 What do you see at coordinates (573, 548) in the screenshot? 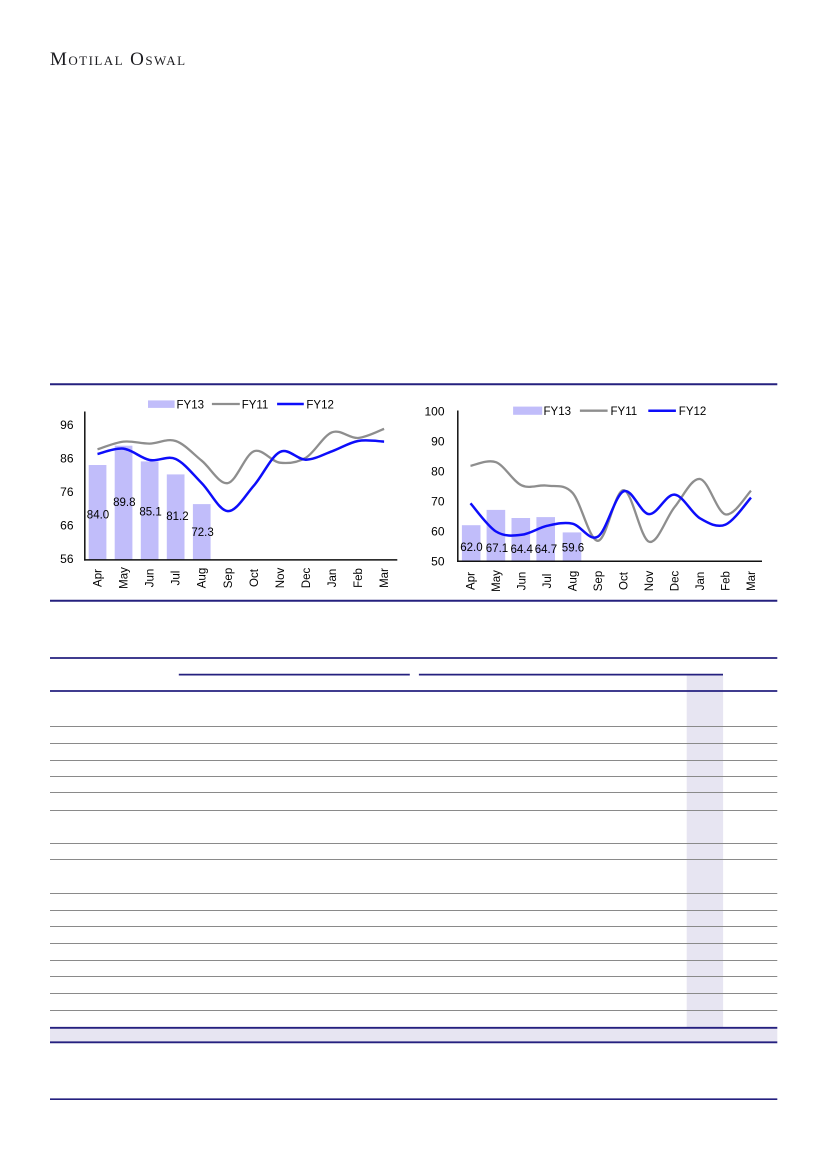
I see `svg-text: 59.6` at bounding box center [573, 548].